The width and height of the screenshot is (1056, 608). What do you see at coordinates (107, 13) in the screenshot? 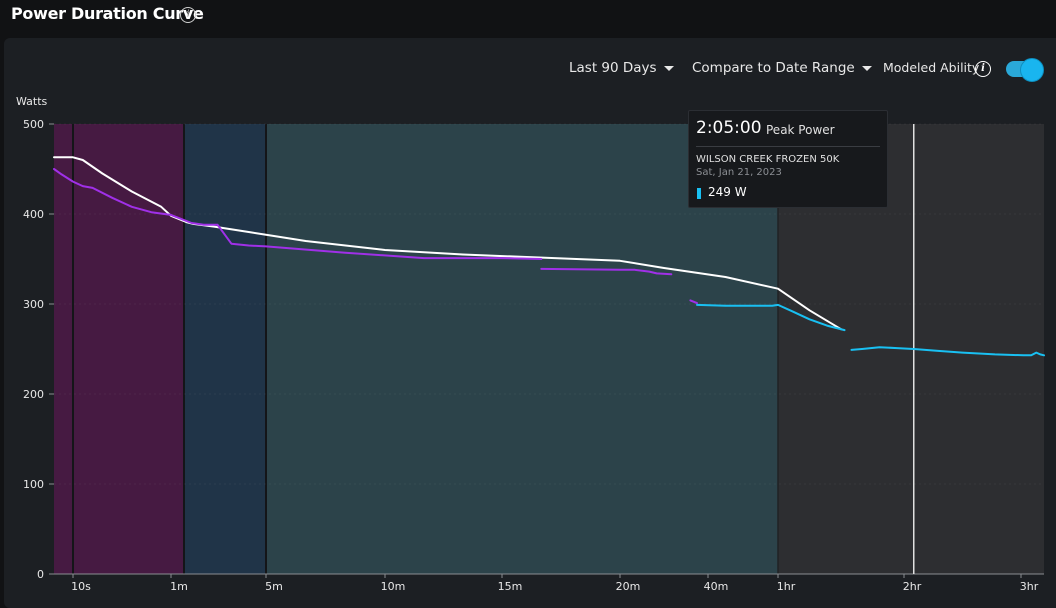
I see `page-title: Power Duration Curve` at bounding box center [107, 13].